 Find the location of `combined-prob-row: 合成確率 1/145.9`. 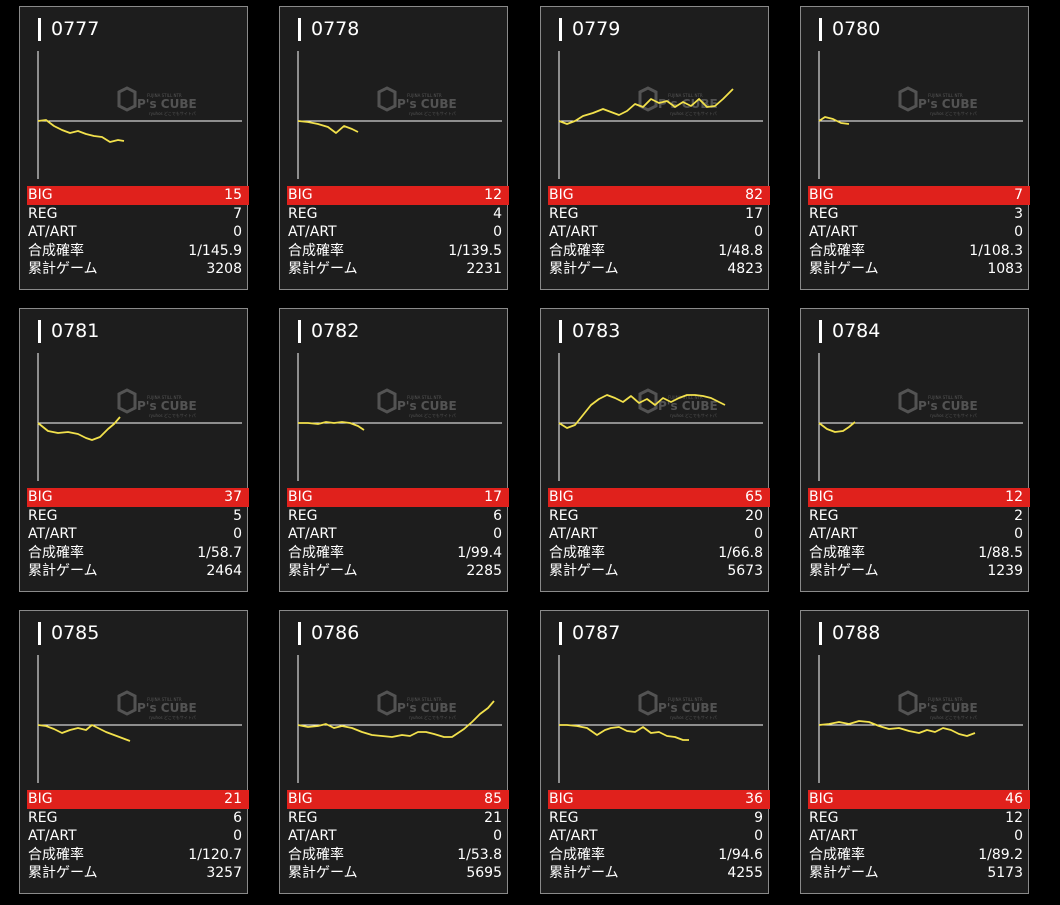

combined-prob-row: 合成確率 1/145.9 is located at coordinates (138, 251).